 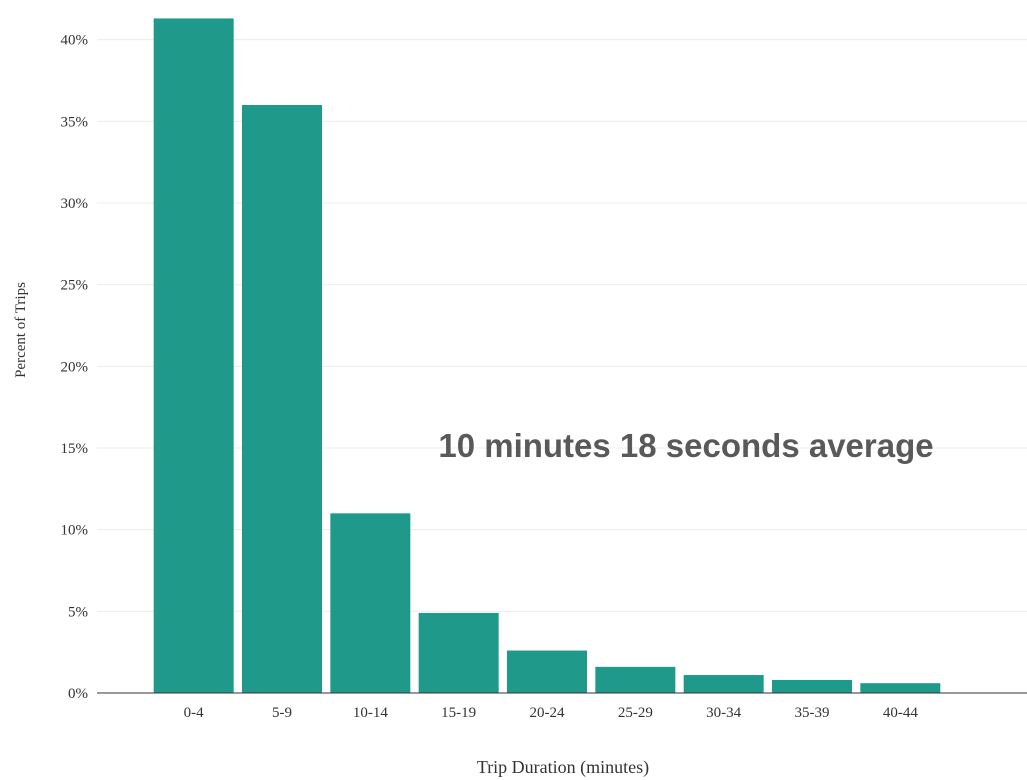 What do you see at coordinates (75, 286) in the screenshot?
I see `y-tick-label: 25%` at bounding box center [75, 286].